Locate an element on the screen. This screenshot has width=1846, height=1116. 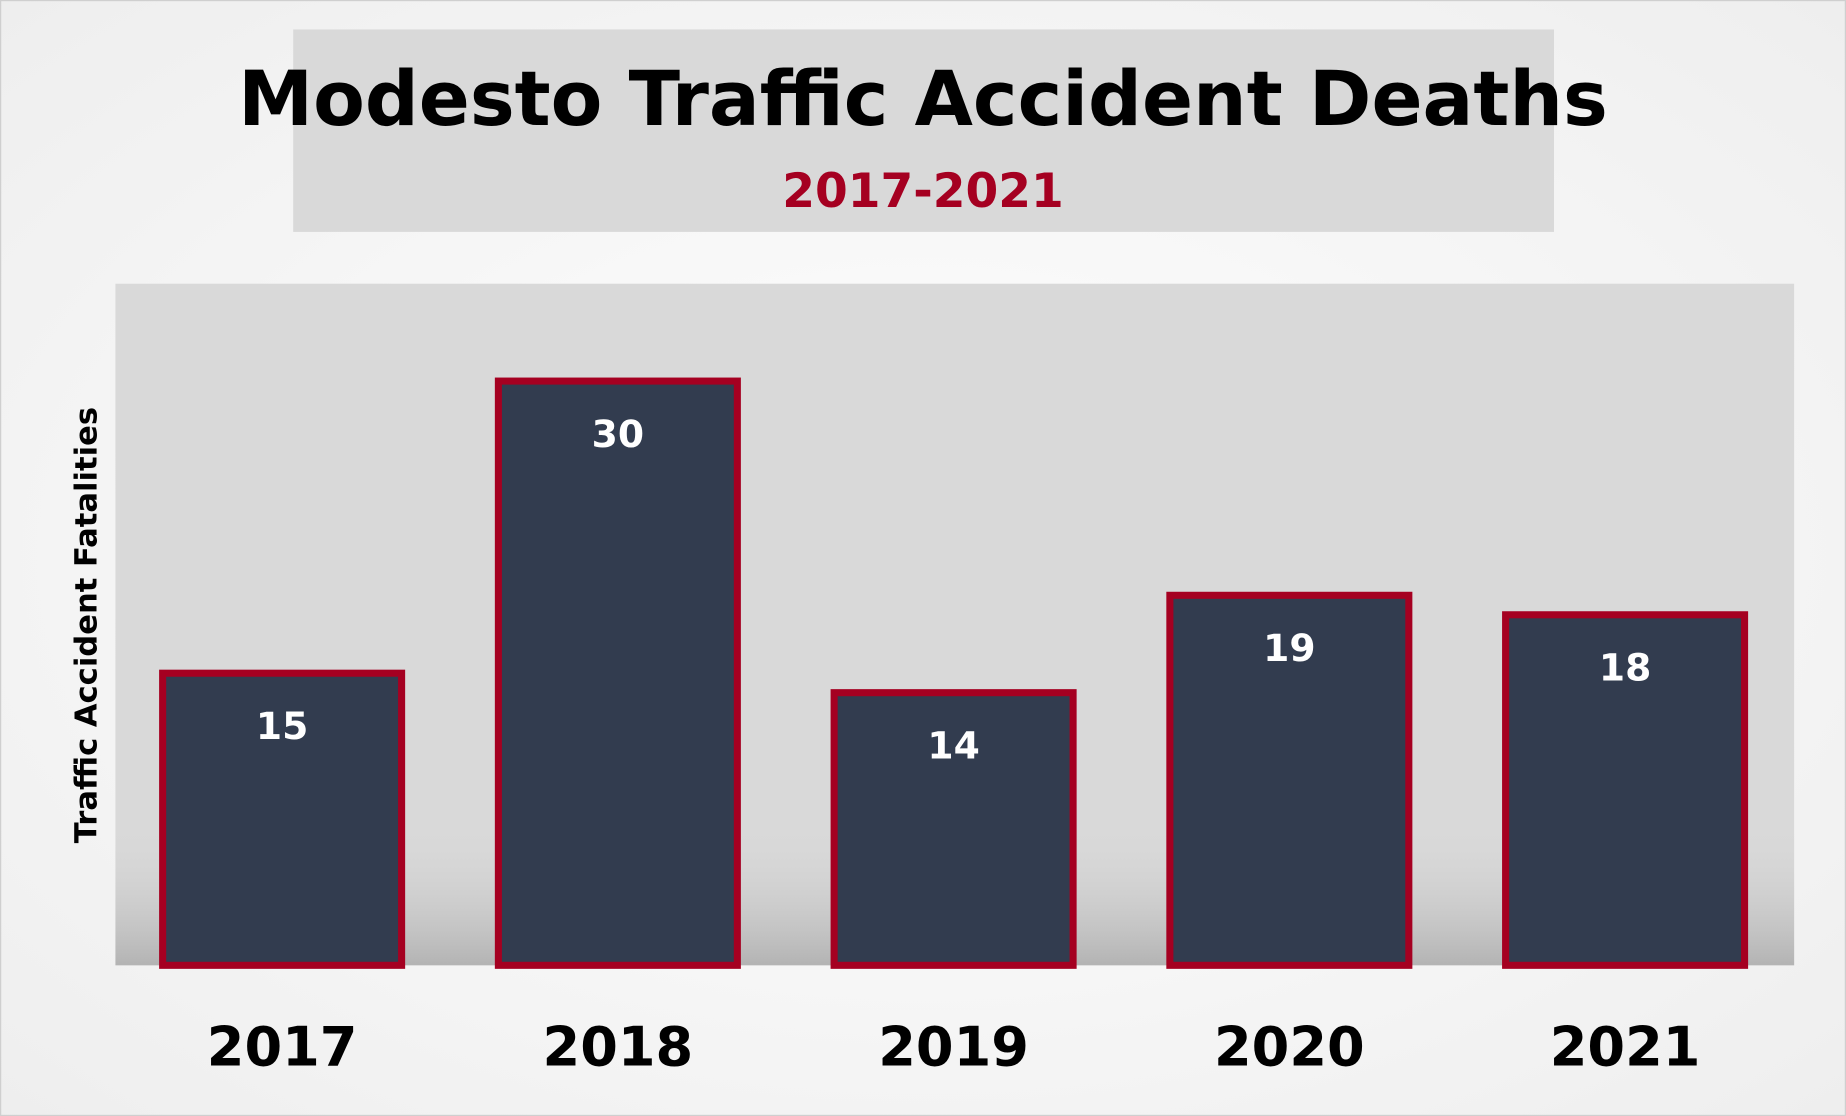
data-label-2020: 19 is located at coordinates (1289, 648).